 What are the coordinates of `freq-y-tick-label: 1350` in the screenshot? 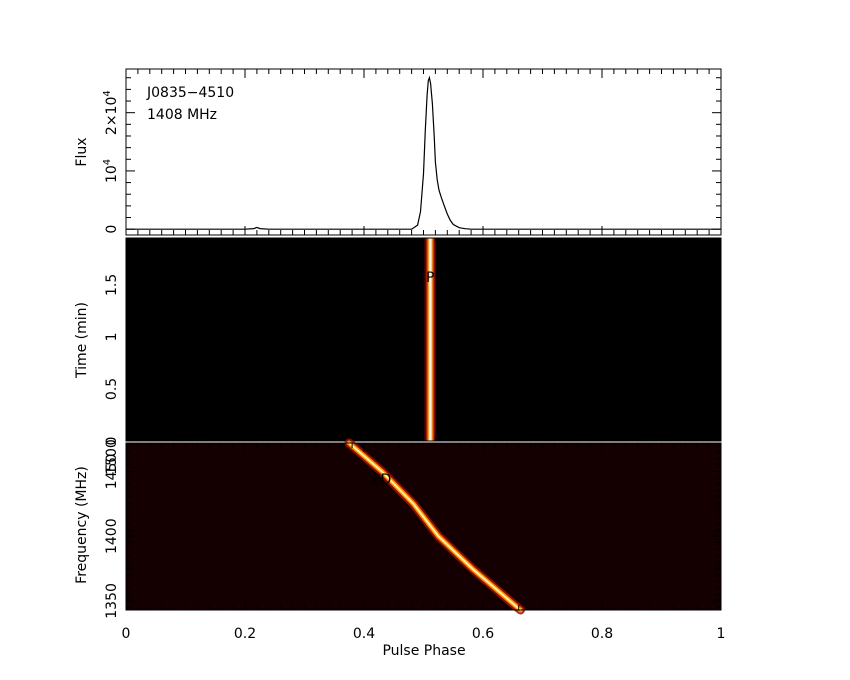 It's located at (112, 601).